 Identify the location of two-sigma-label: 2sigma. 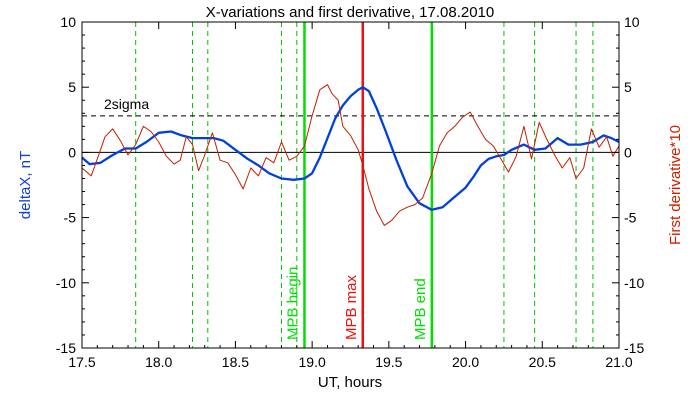
(126, 104).